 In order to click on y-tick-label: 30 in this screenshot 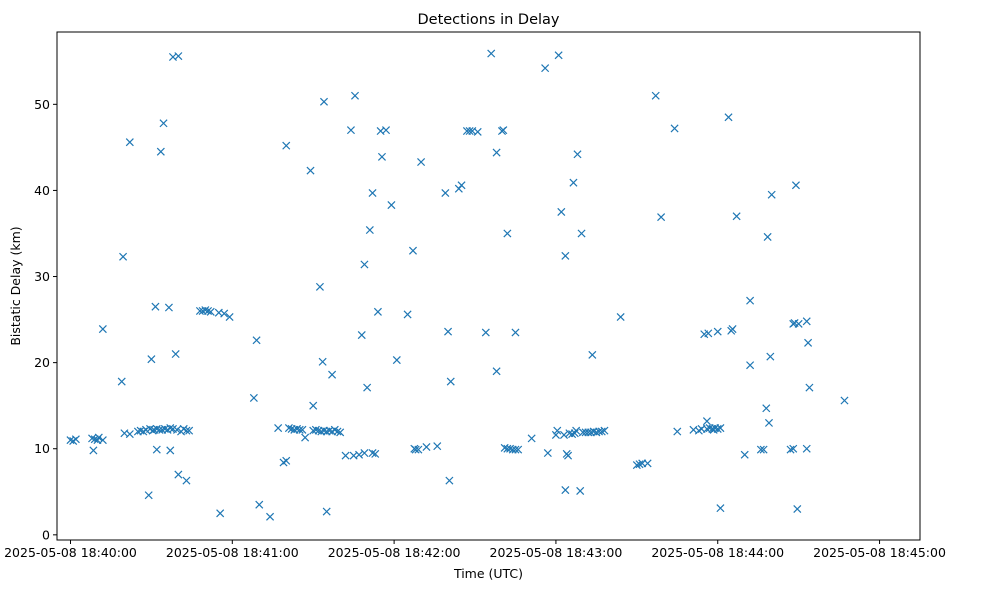, I will do `click(42, 276)`.